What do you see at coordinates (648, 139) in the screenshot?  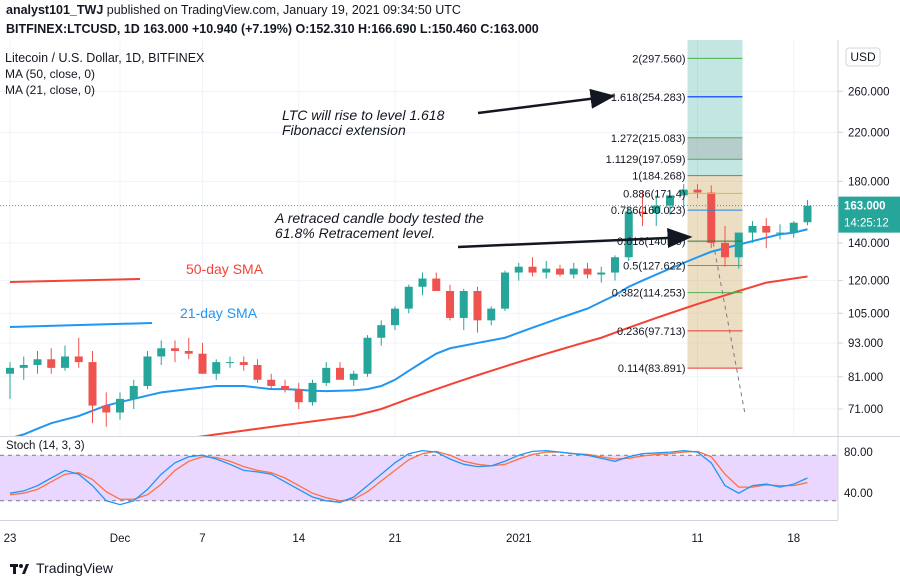 I see `fib-level-label: 1.272(215.083)` at bounding box center [648, 139].